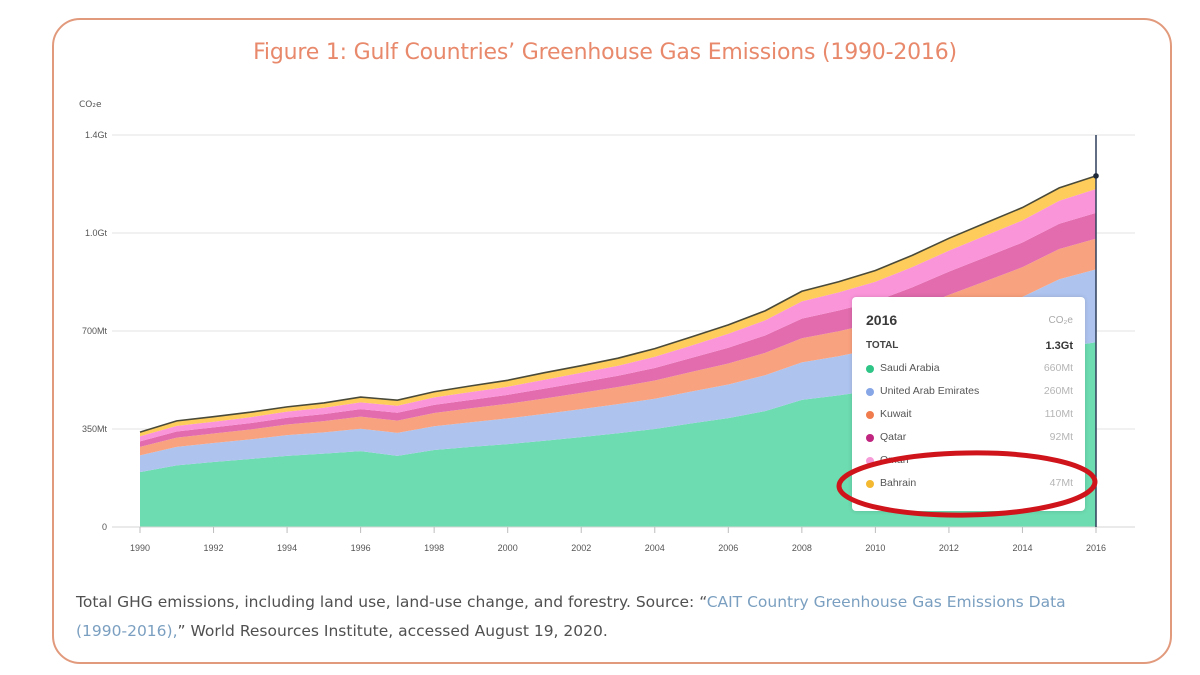 The height and width of the screenshot is (675, 1200). What do you see at coordinates (140, 548) in the screenshot?
I see `x-tick-label: 1990` at bounding box center [140, 548].